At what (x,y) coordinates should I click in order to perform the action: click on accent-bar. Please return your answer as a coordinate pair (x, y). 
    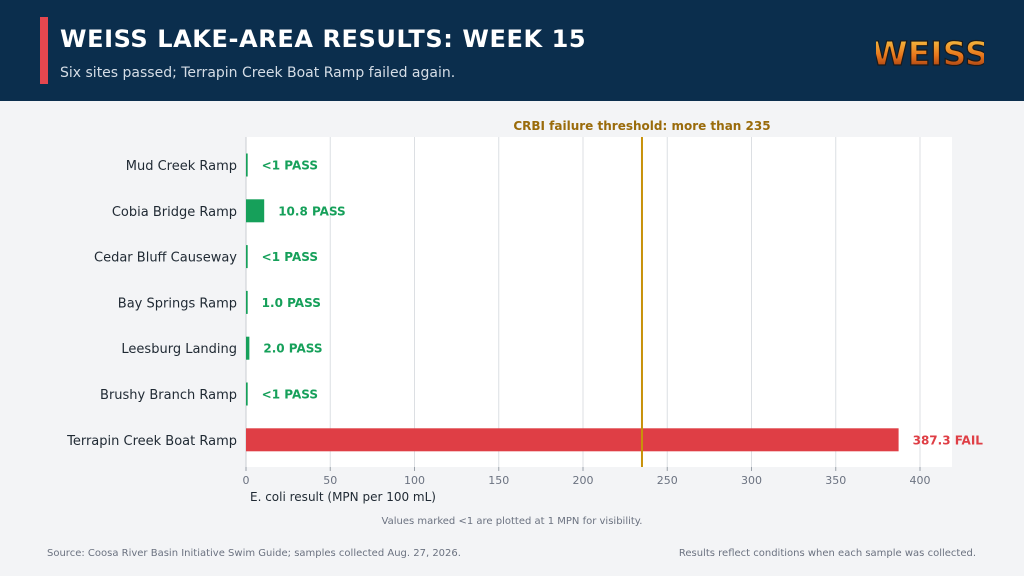
    Looking at the image, I should click on (44, 50).